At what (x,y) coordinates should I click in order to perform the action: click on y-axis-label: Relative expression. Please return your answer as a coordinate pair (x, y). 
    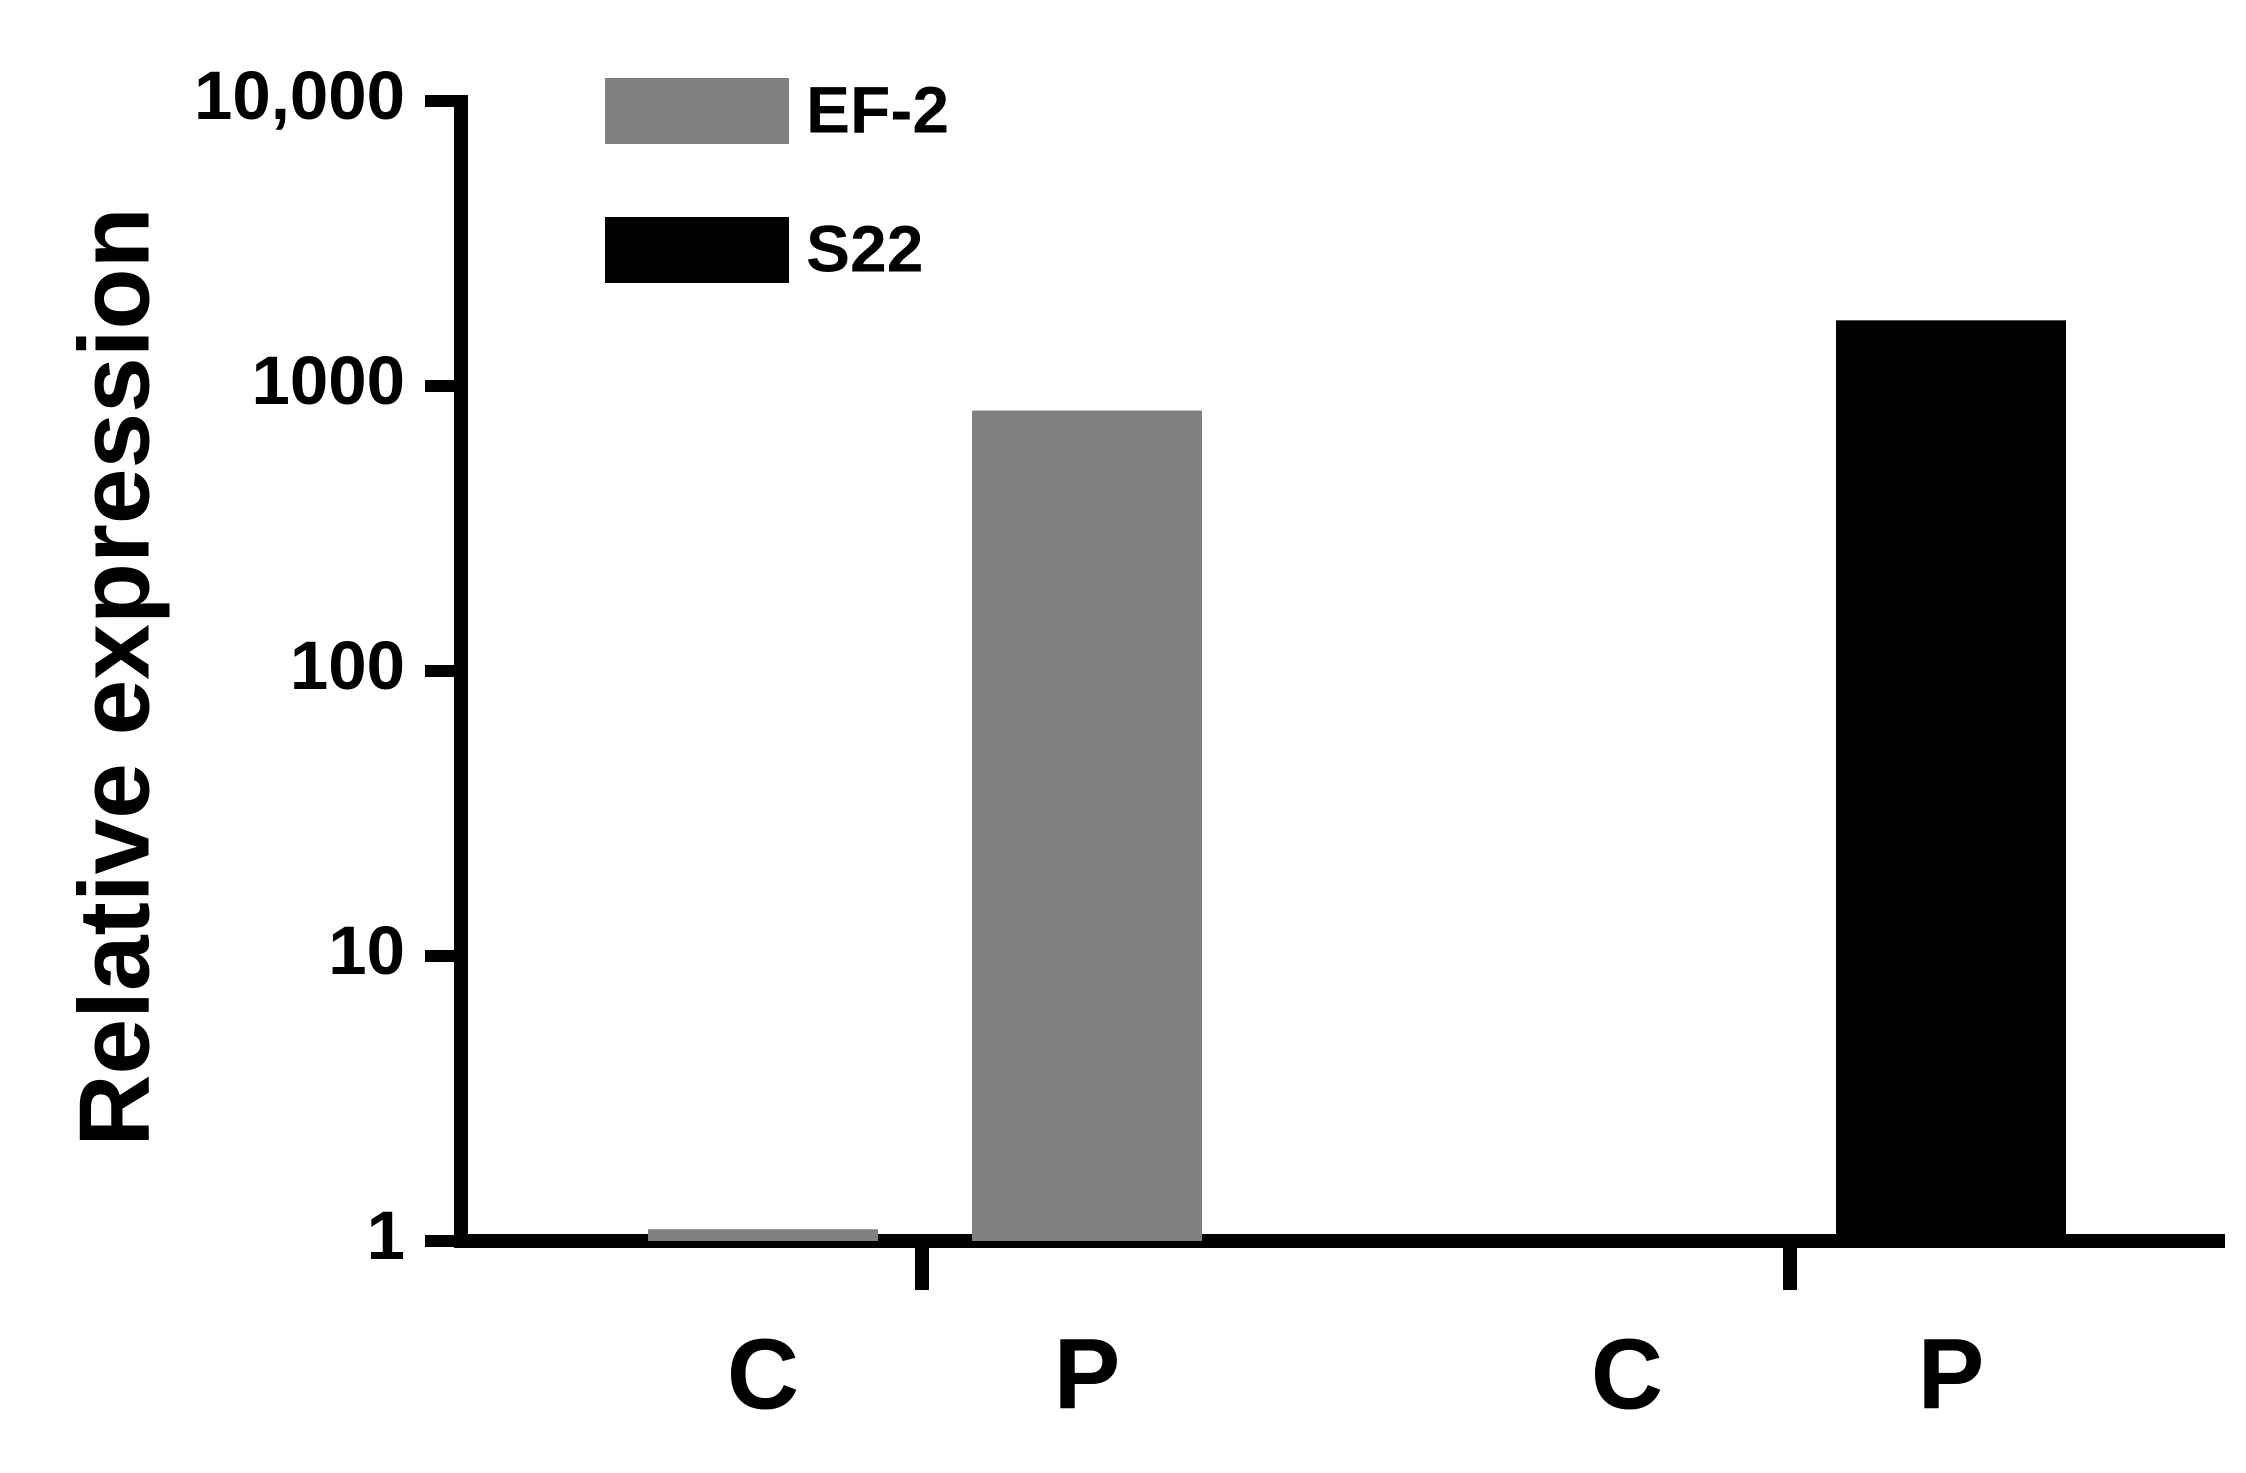
    Looking at the image, I should click on (114, 676).